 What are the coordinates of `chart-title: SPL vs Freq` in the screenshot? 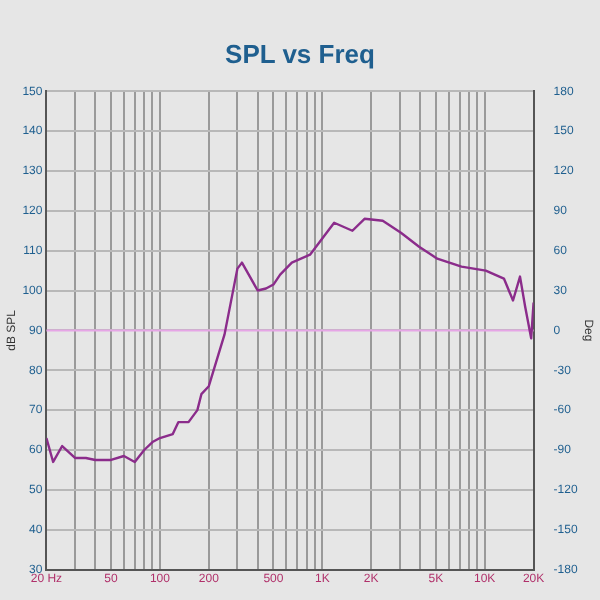 It's located at (300, 53).